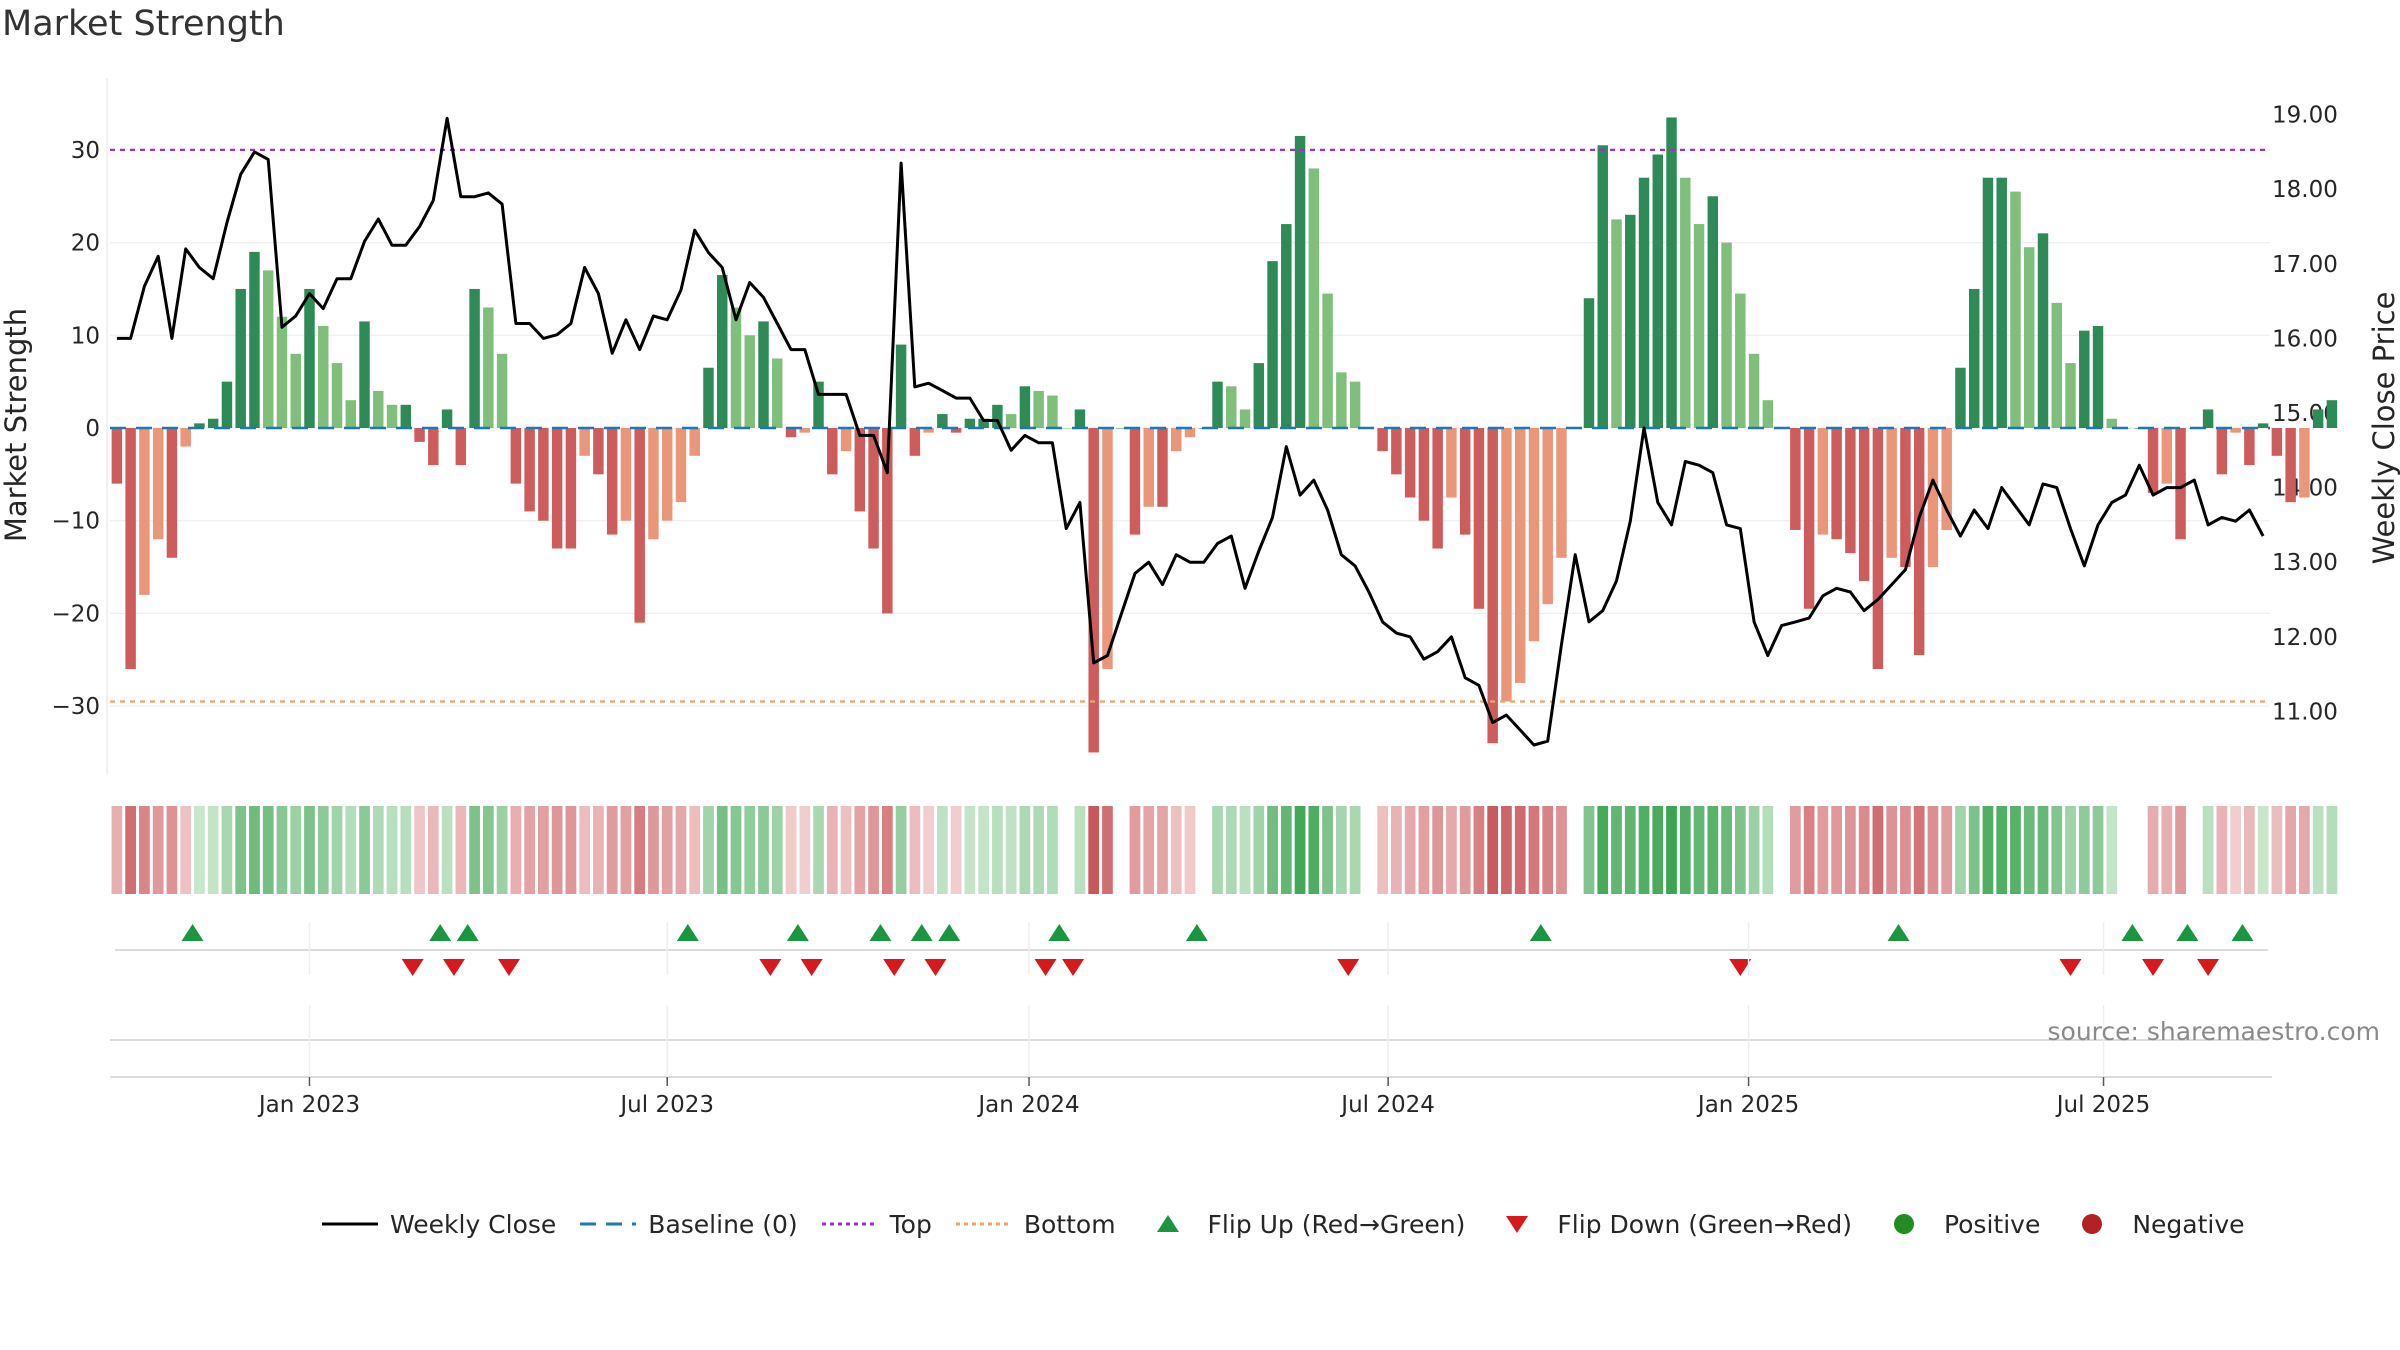  I want to click on legend-item: Bottom, so click(1035, 1224).